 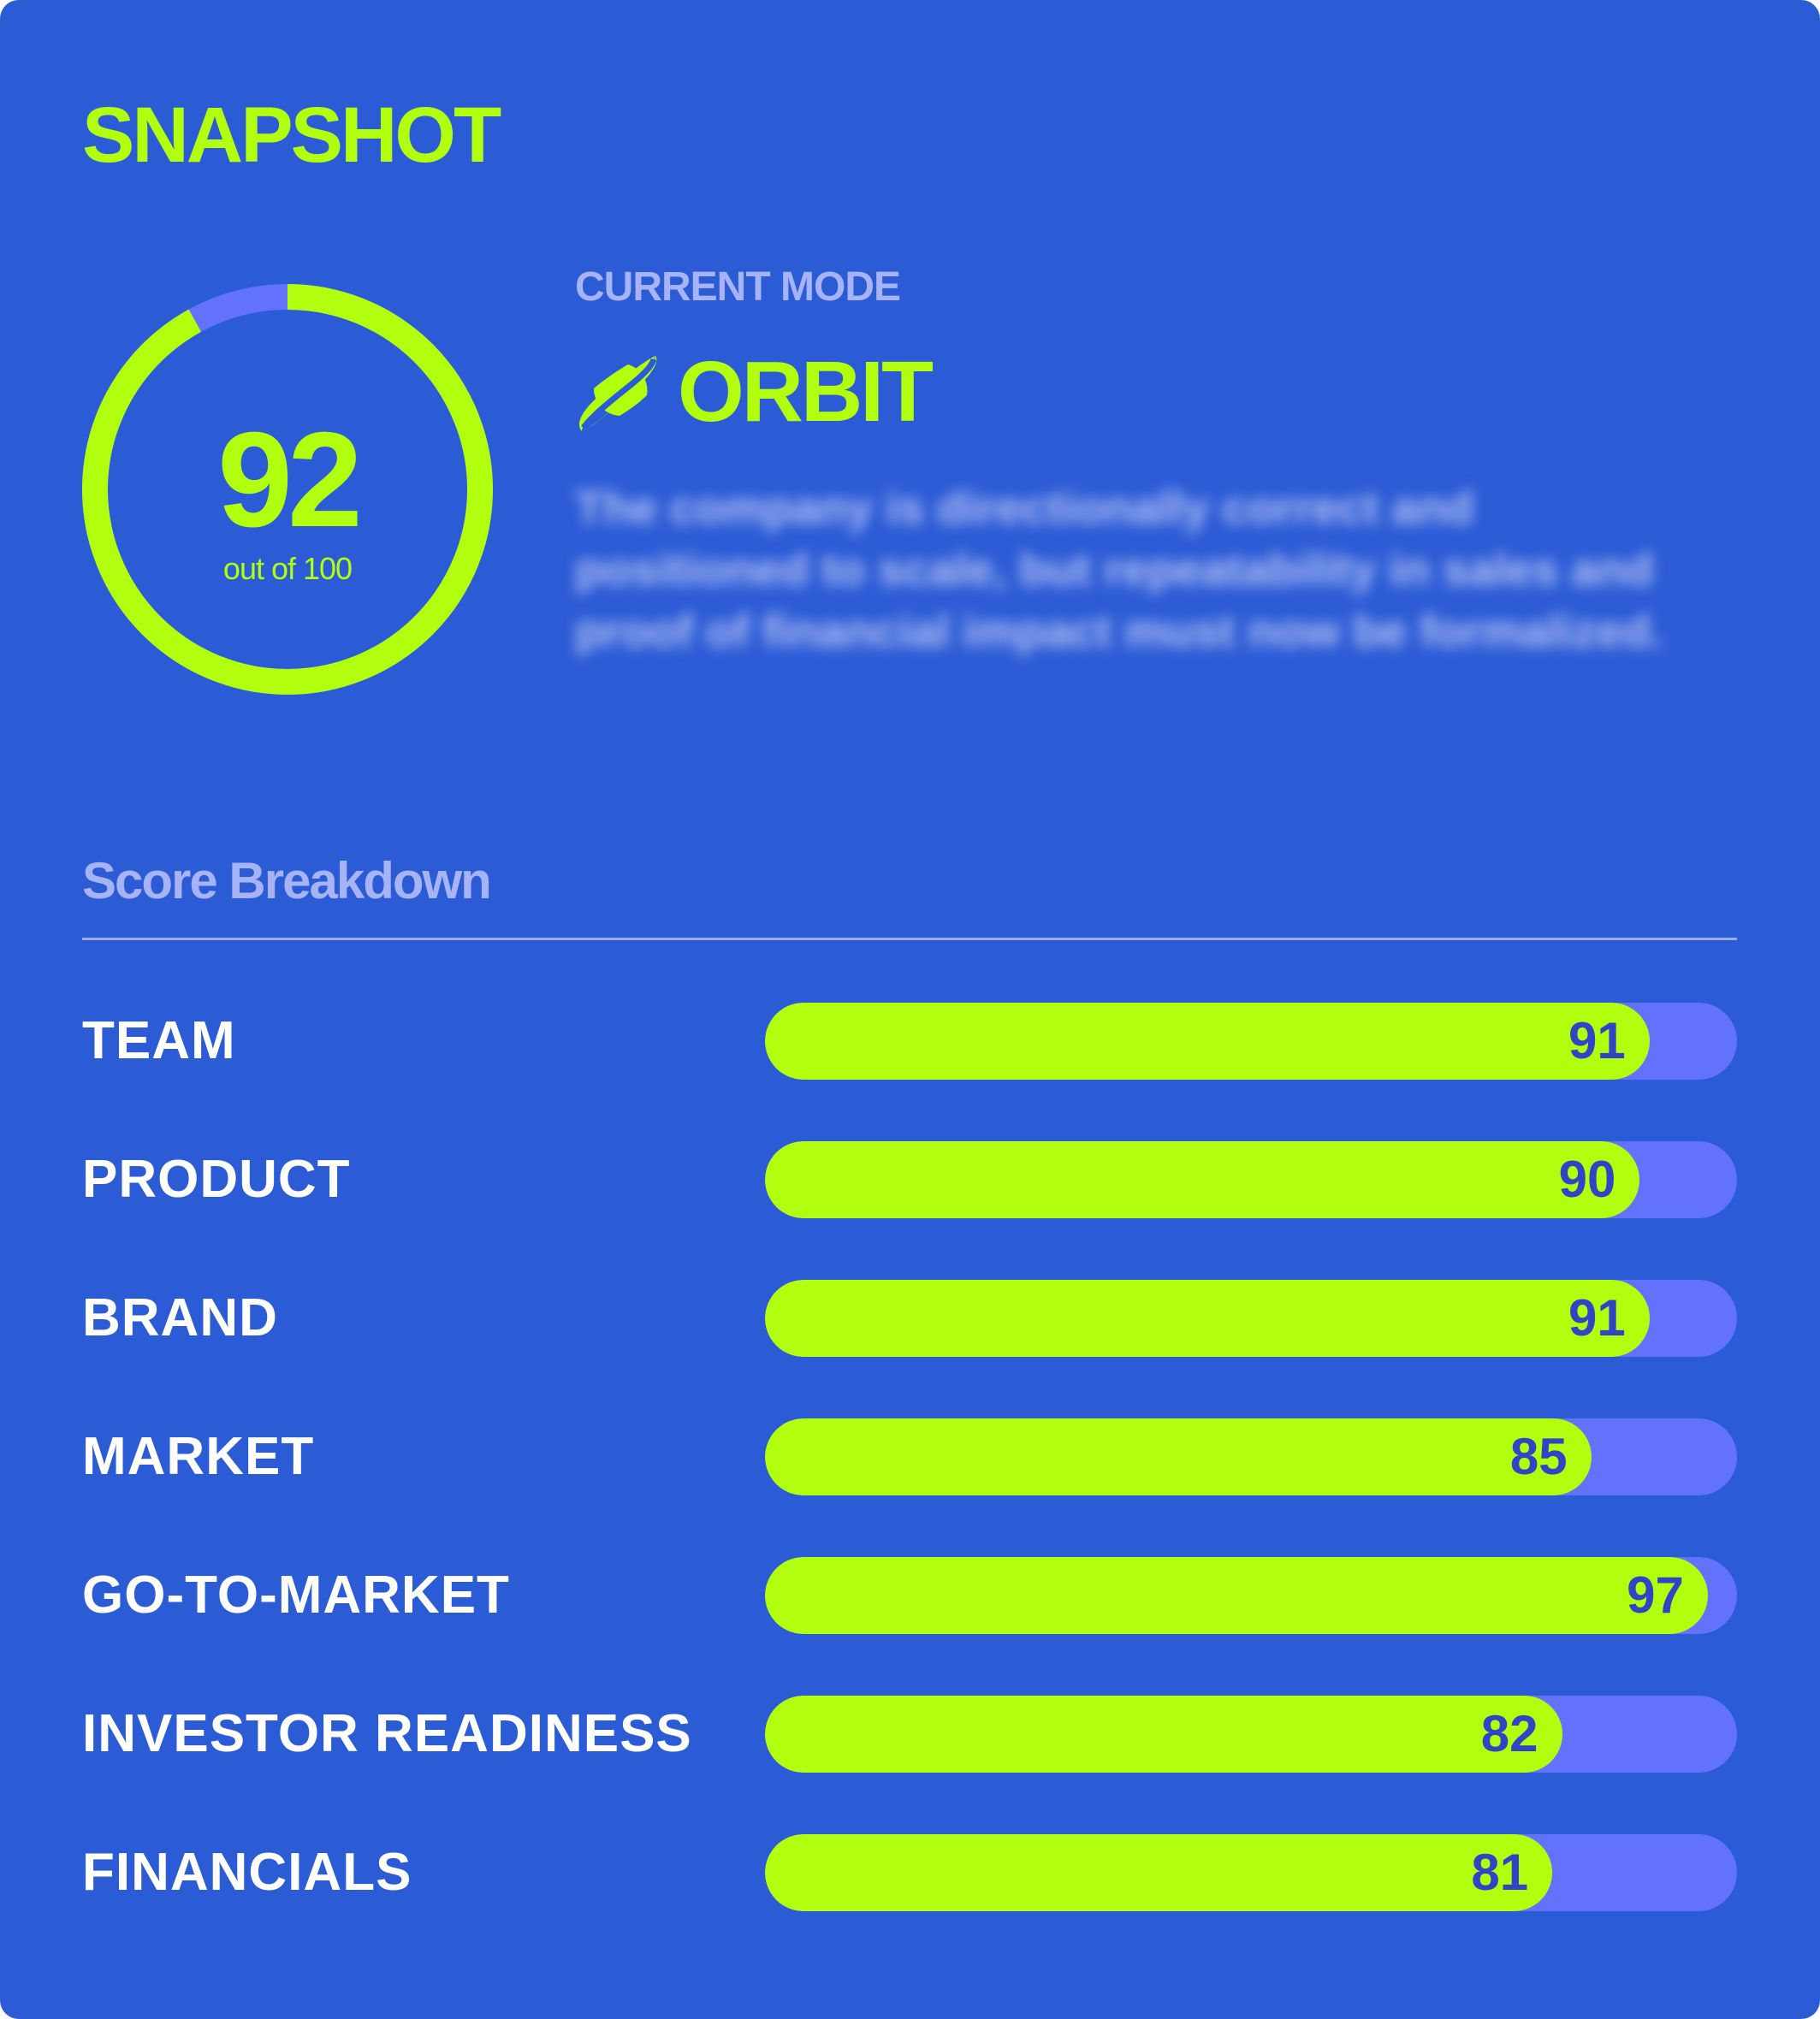 I want to click on score-bar-fill: 97, so click(x=1236, y=1596).